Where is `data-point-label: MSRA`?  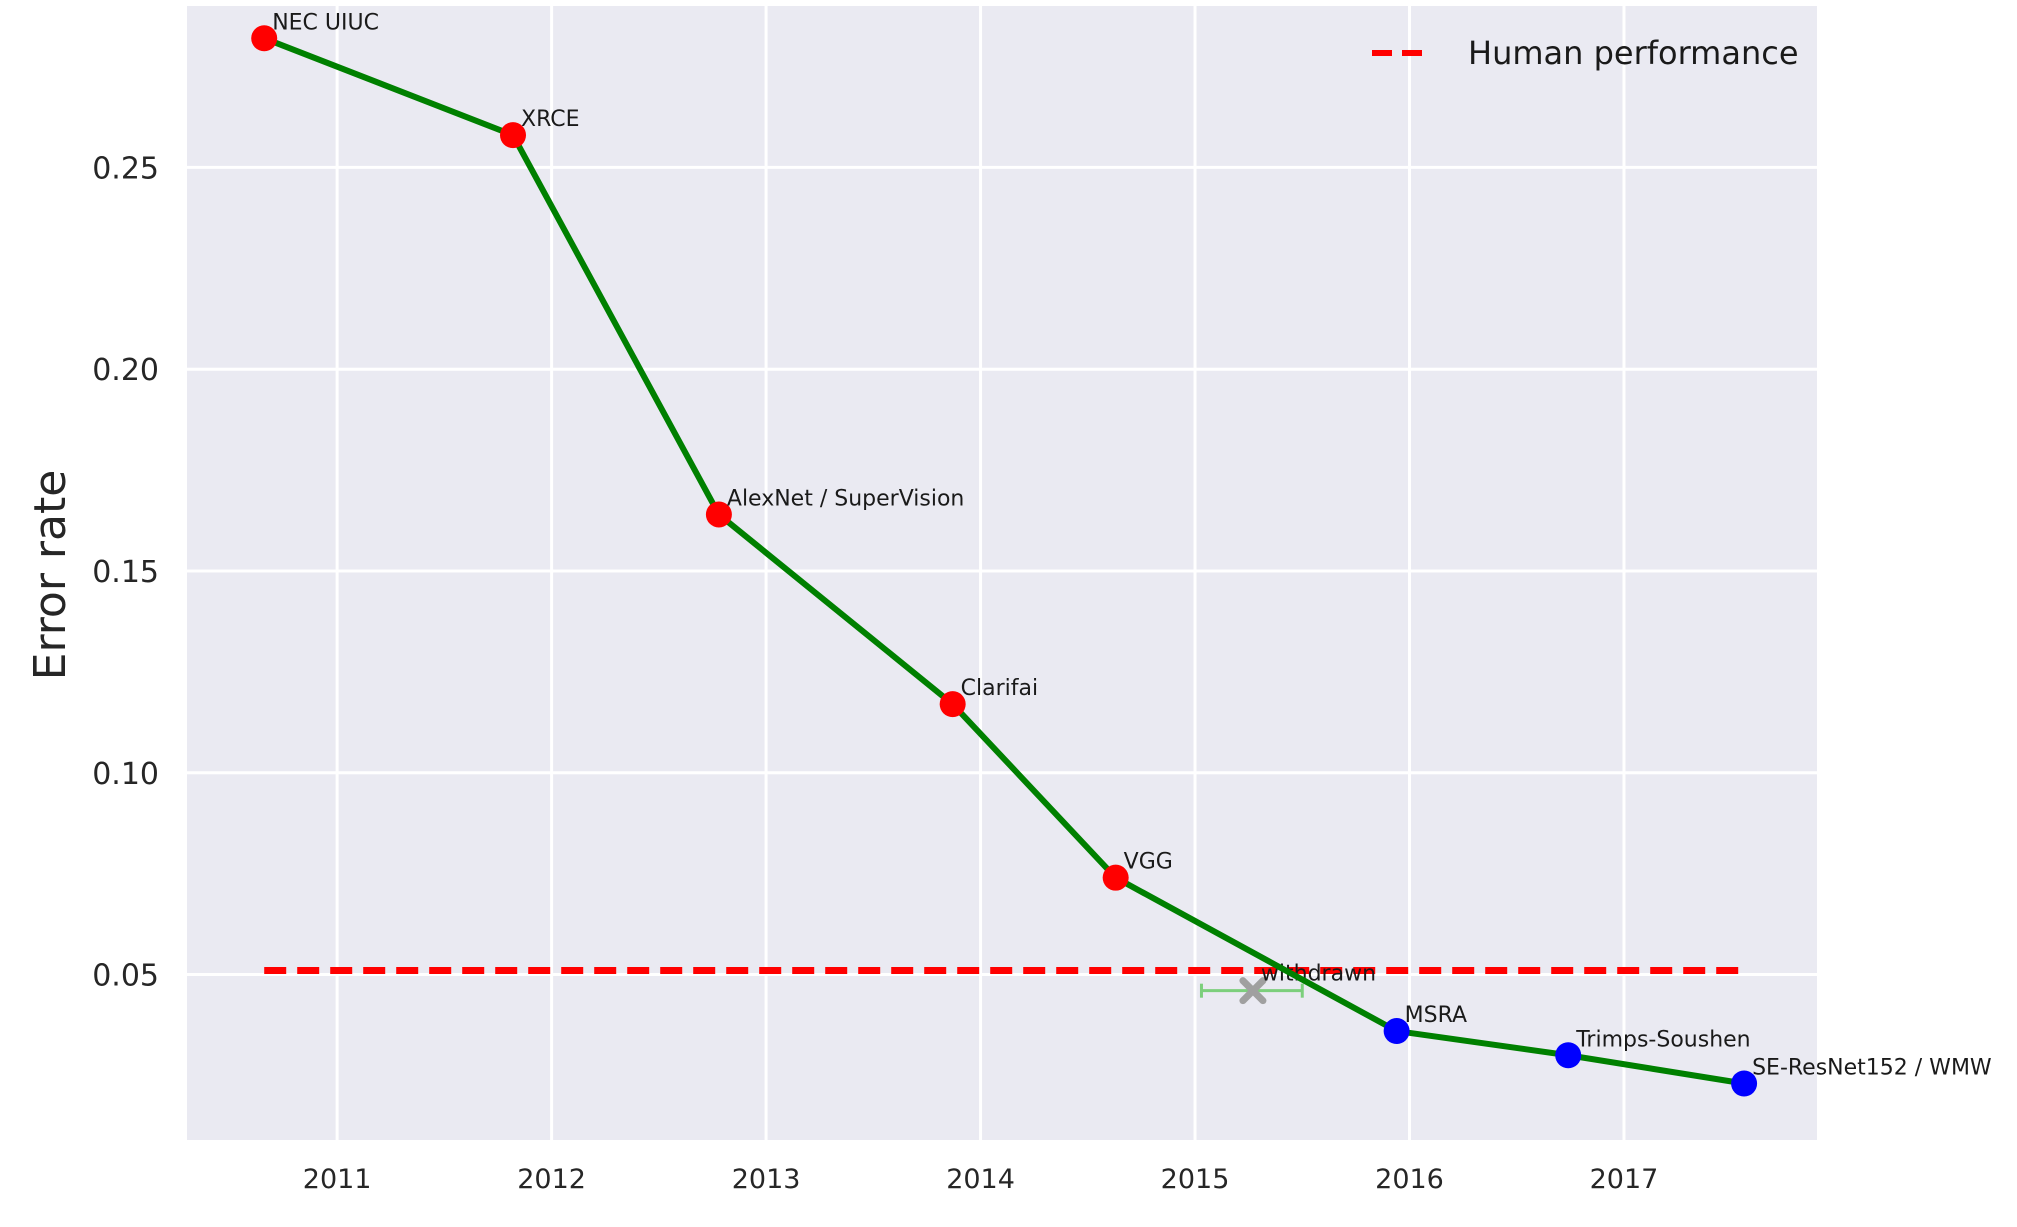 data-point-label: MSRA is located at coordinates (1436, 1015).